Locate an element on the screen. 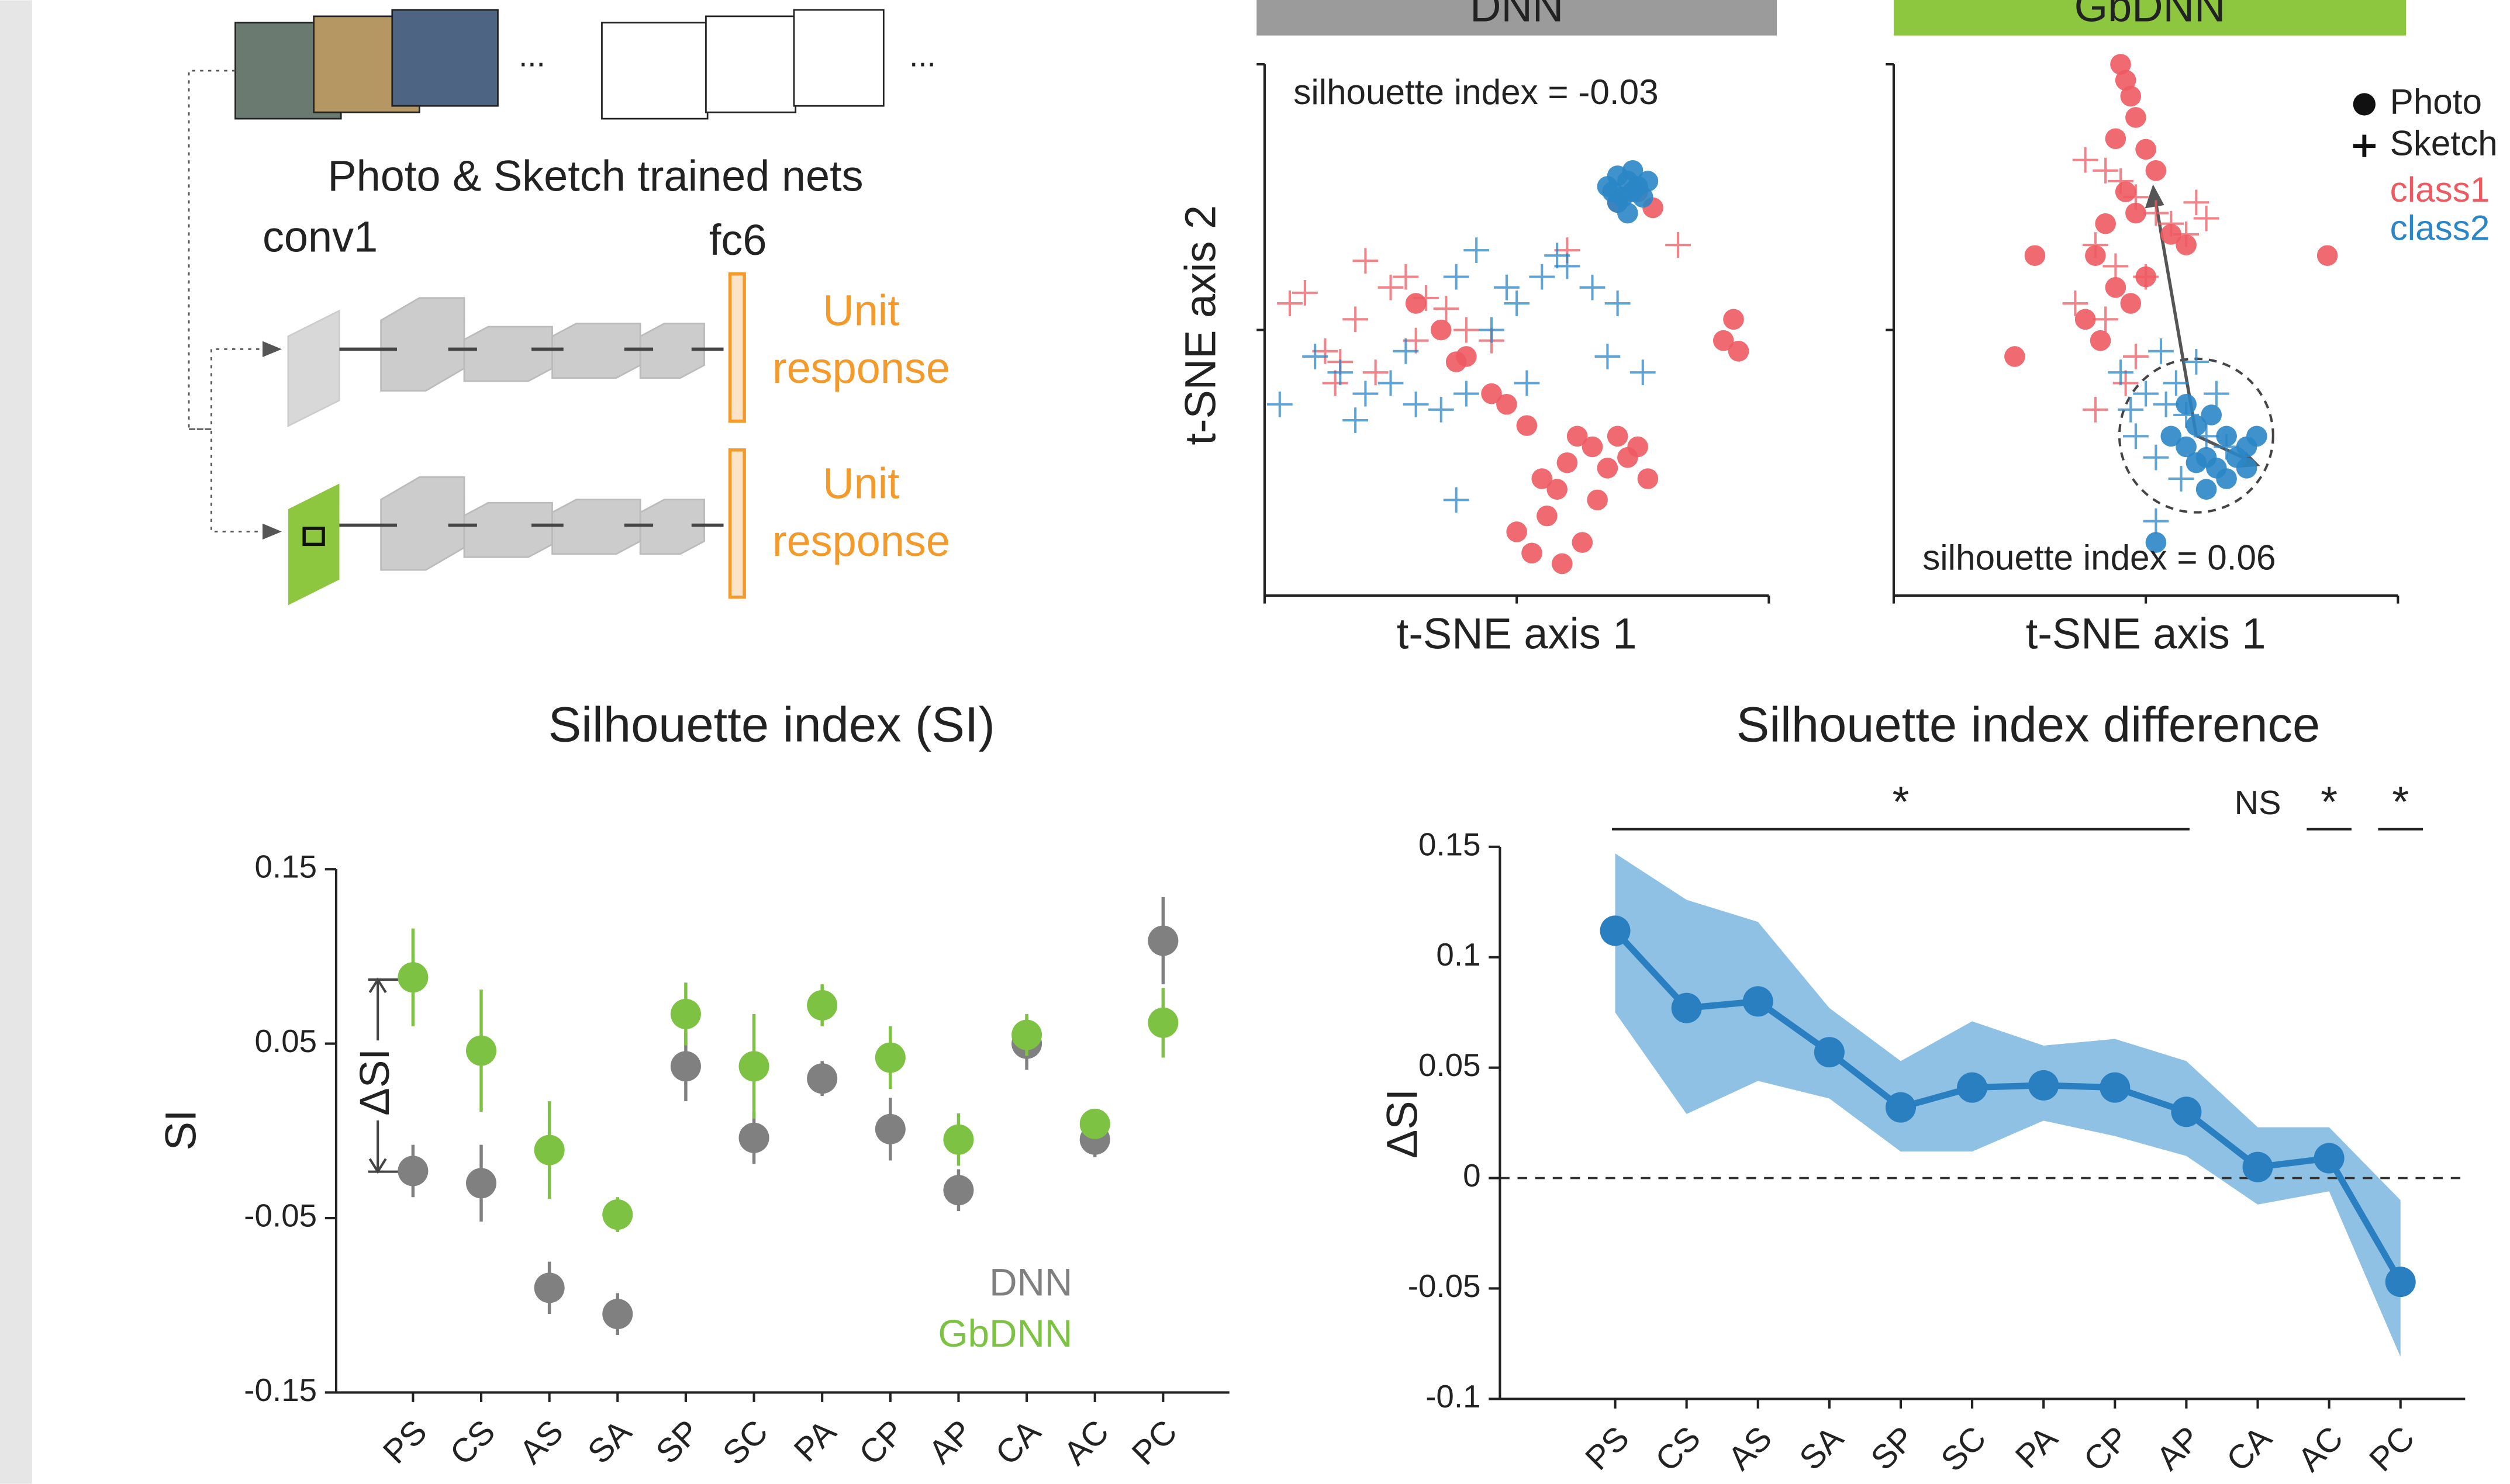  chart-title: Silhouette index difference is located at coordinates (2028, 724).